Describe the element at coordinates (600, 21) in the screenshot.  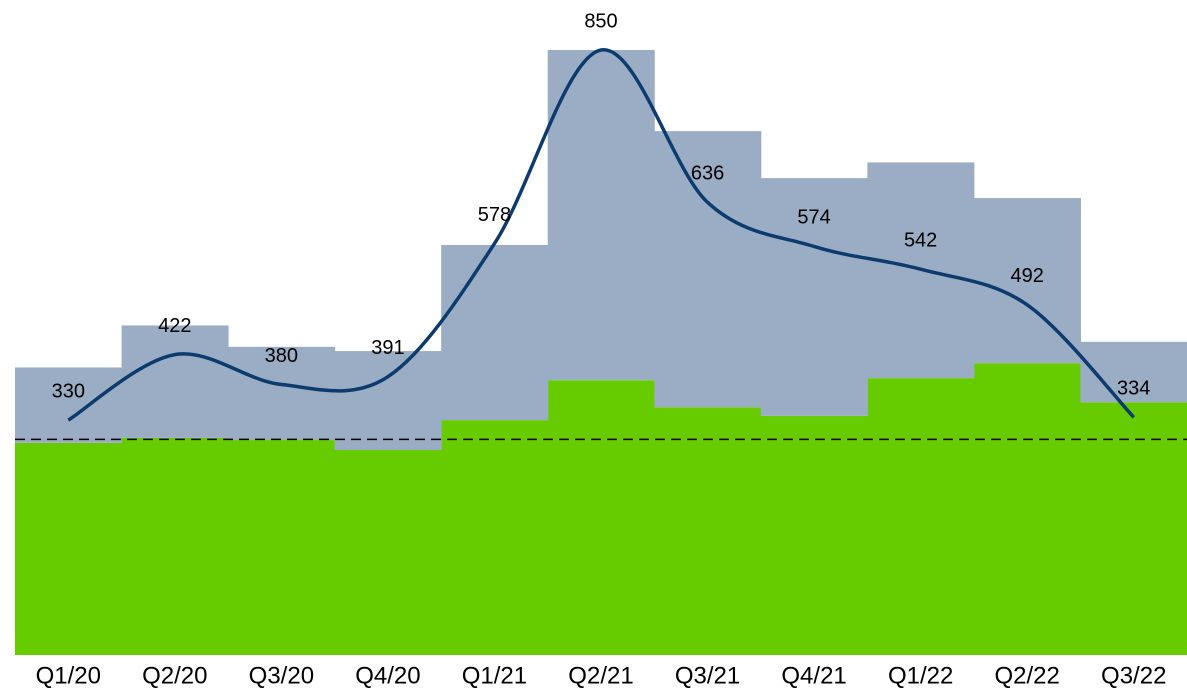
I see `data-label: 850` at that location.